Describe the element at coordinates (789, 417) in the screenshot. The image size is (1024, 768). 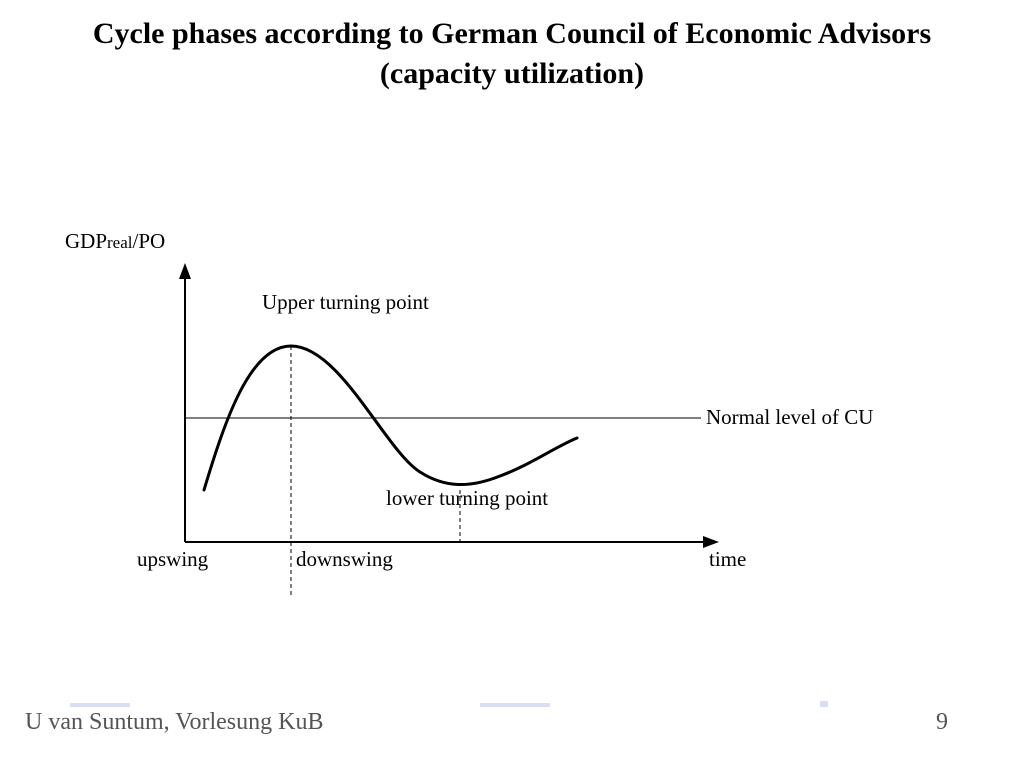
I see `normal-level-label: Normal level of CU` at that location.